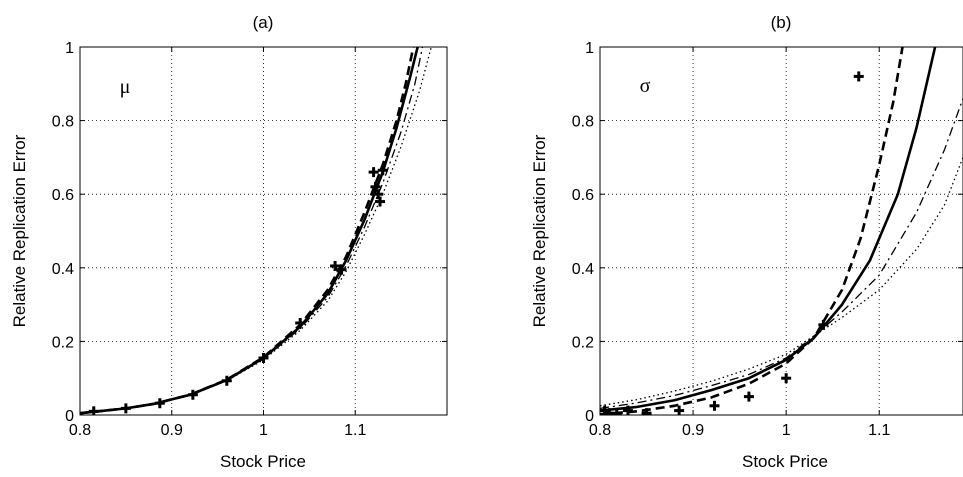 Image resolution: width=963 pixels, height=477 pixels. Describe the element at coordinates (781, 22) in the screenshot. I see `chart-b-title: (b)` at that location.